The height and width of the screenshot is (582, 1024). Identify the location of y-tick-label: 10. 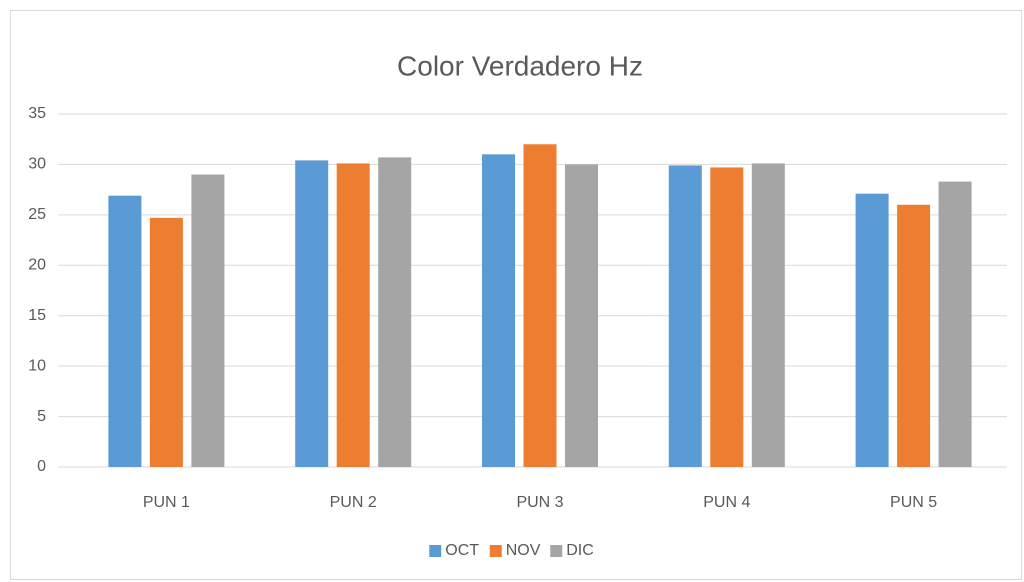
(37, 365).